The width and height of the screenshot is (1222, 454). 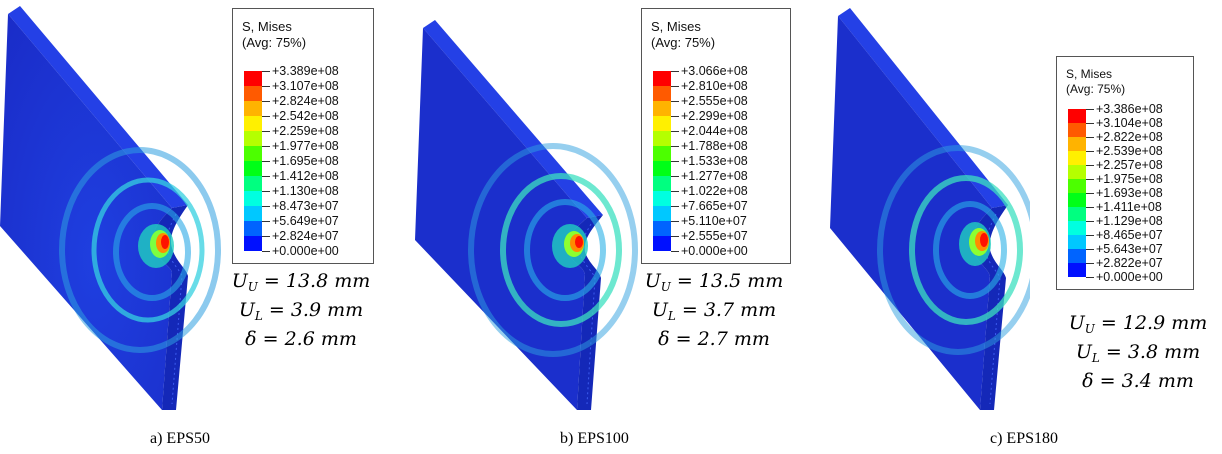 I want to click on results: UU = 13.8 mm UL = 3.9 mm δ = 2.6 mm, so click(x=301, y=310).